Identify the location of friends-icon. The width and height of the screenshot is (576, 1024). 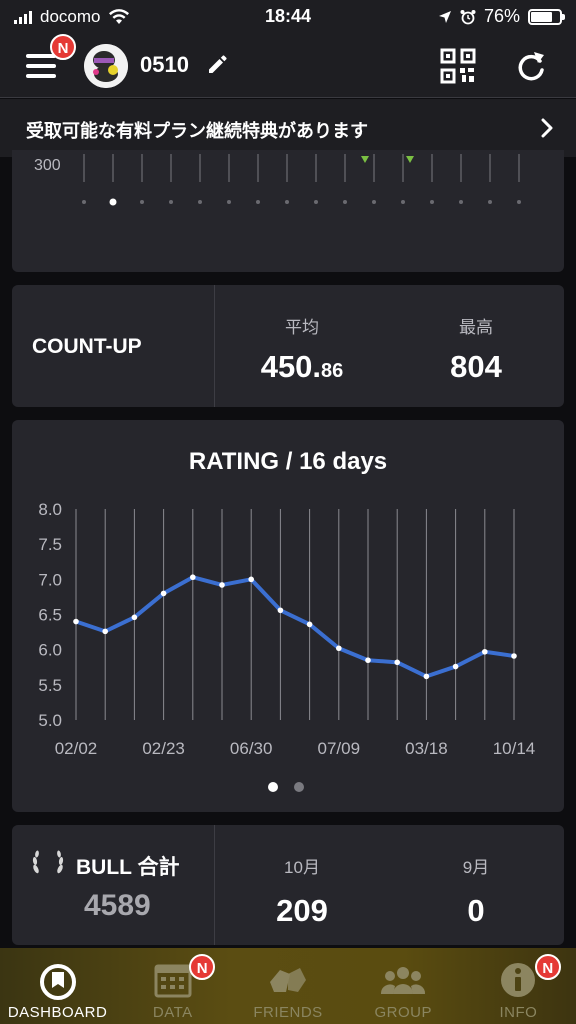
(288, 982).